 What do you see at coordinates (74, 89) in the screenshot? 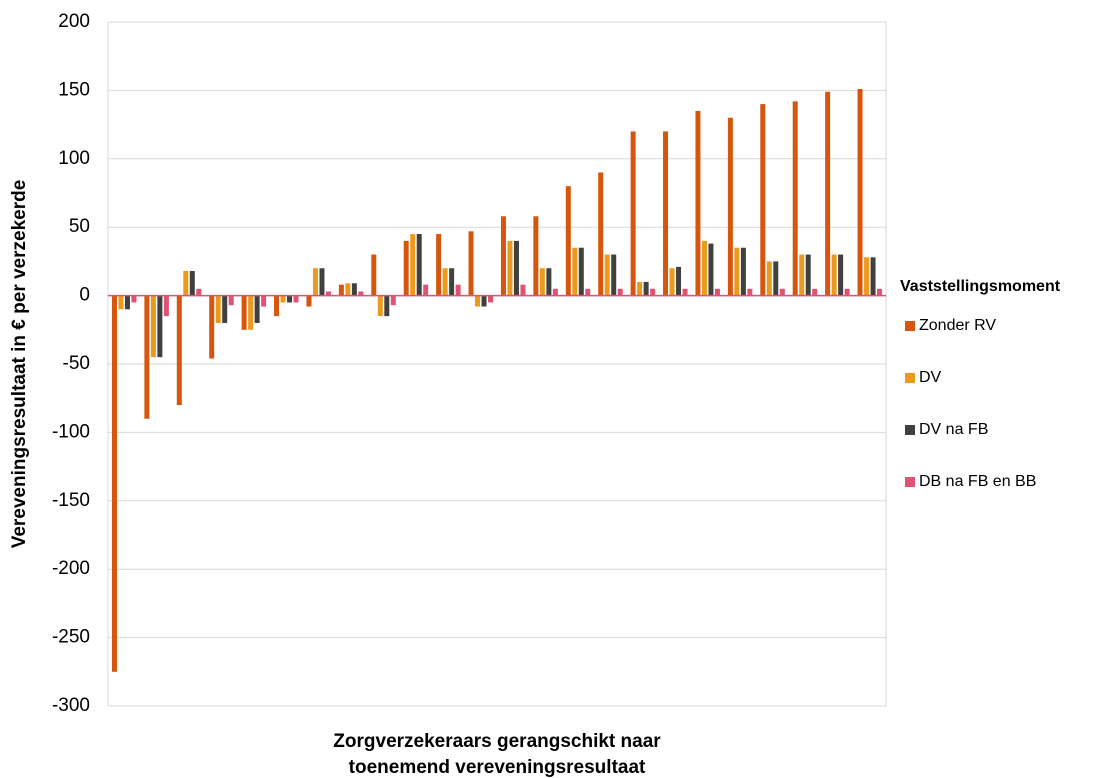
I see `y-tick-label: 150` at bounding box center [74, 89].